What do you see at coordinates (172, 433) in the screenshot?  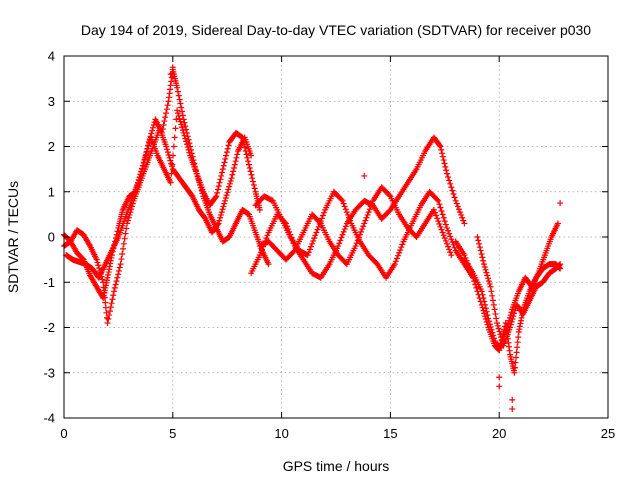 I see `x-tick-label: 5` at bounding box center [172, 433].